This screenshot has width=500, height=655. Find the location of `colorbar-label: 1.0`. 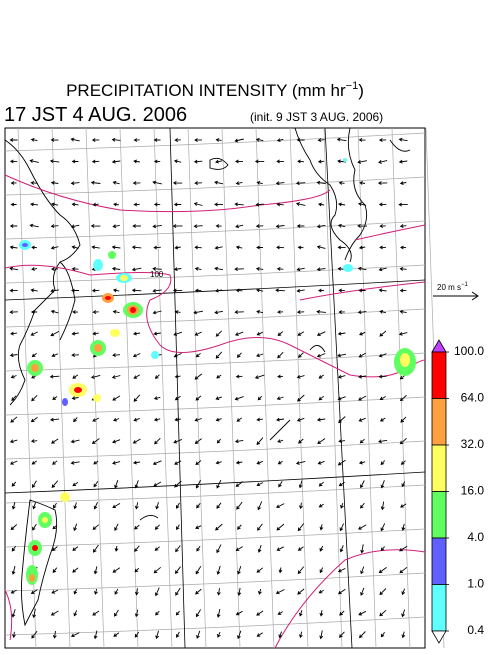

colorbar-label: 1.0 is located at coordinates (475, 584).